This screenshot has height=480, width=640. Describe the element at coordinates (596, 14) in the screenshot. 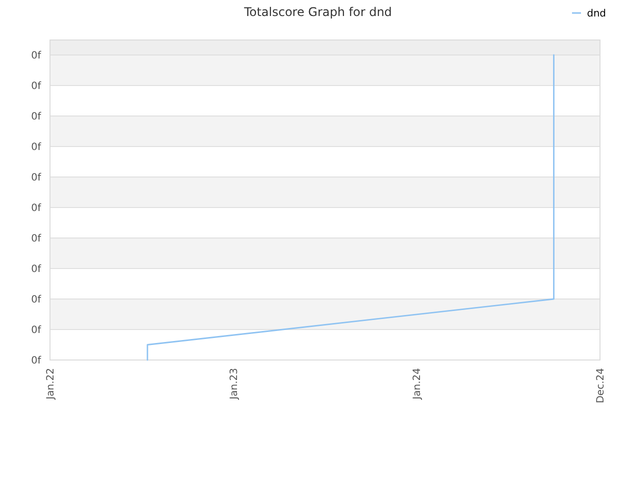

I see `legend-label: dnd` at that location.